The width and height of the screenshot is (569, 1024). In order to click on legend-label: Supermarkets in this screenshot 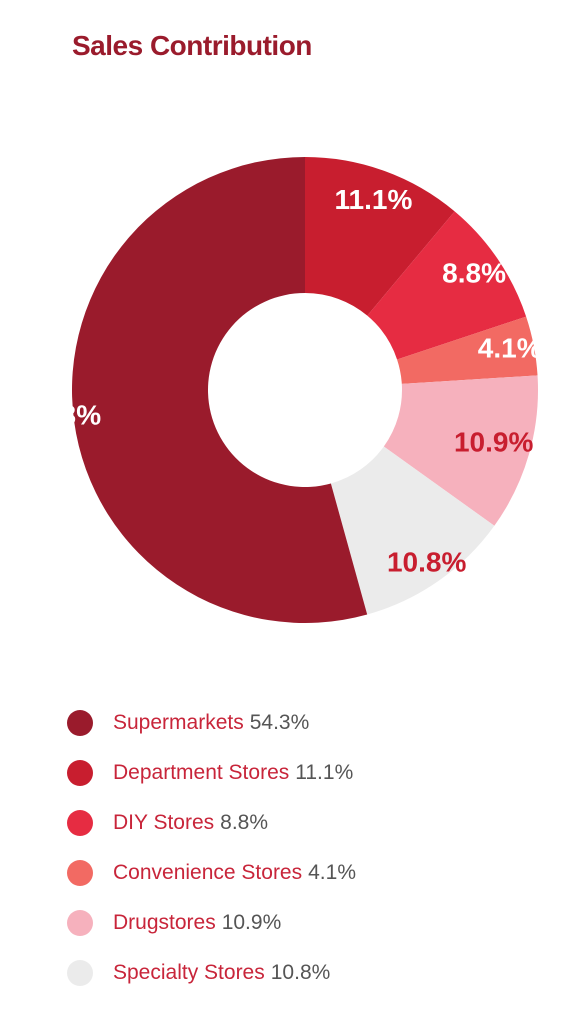, I will do `click(178, 723)`.